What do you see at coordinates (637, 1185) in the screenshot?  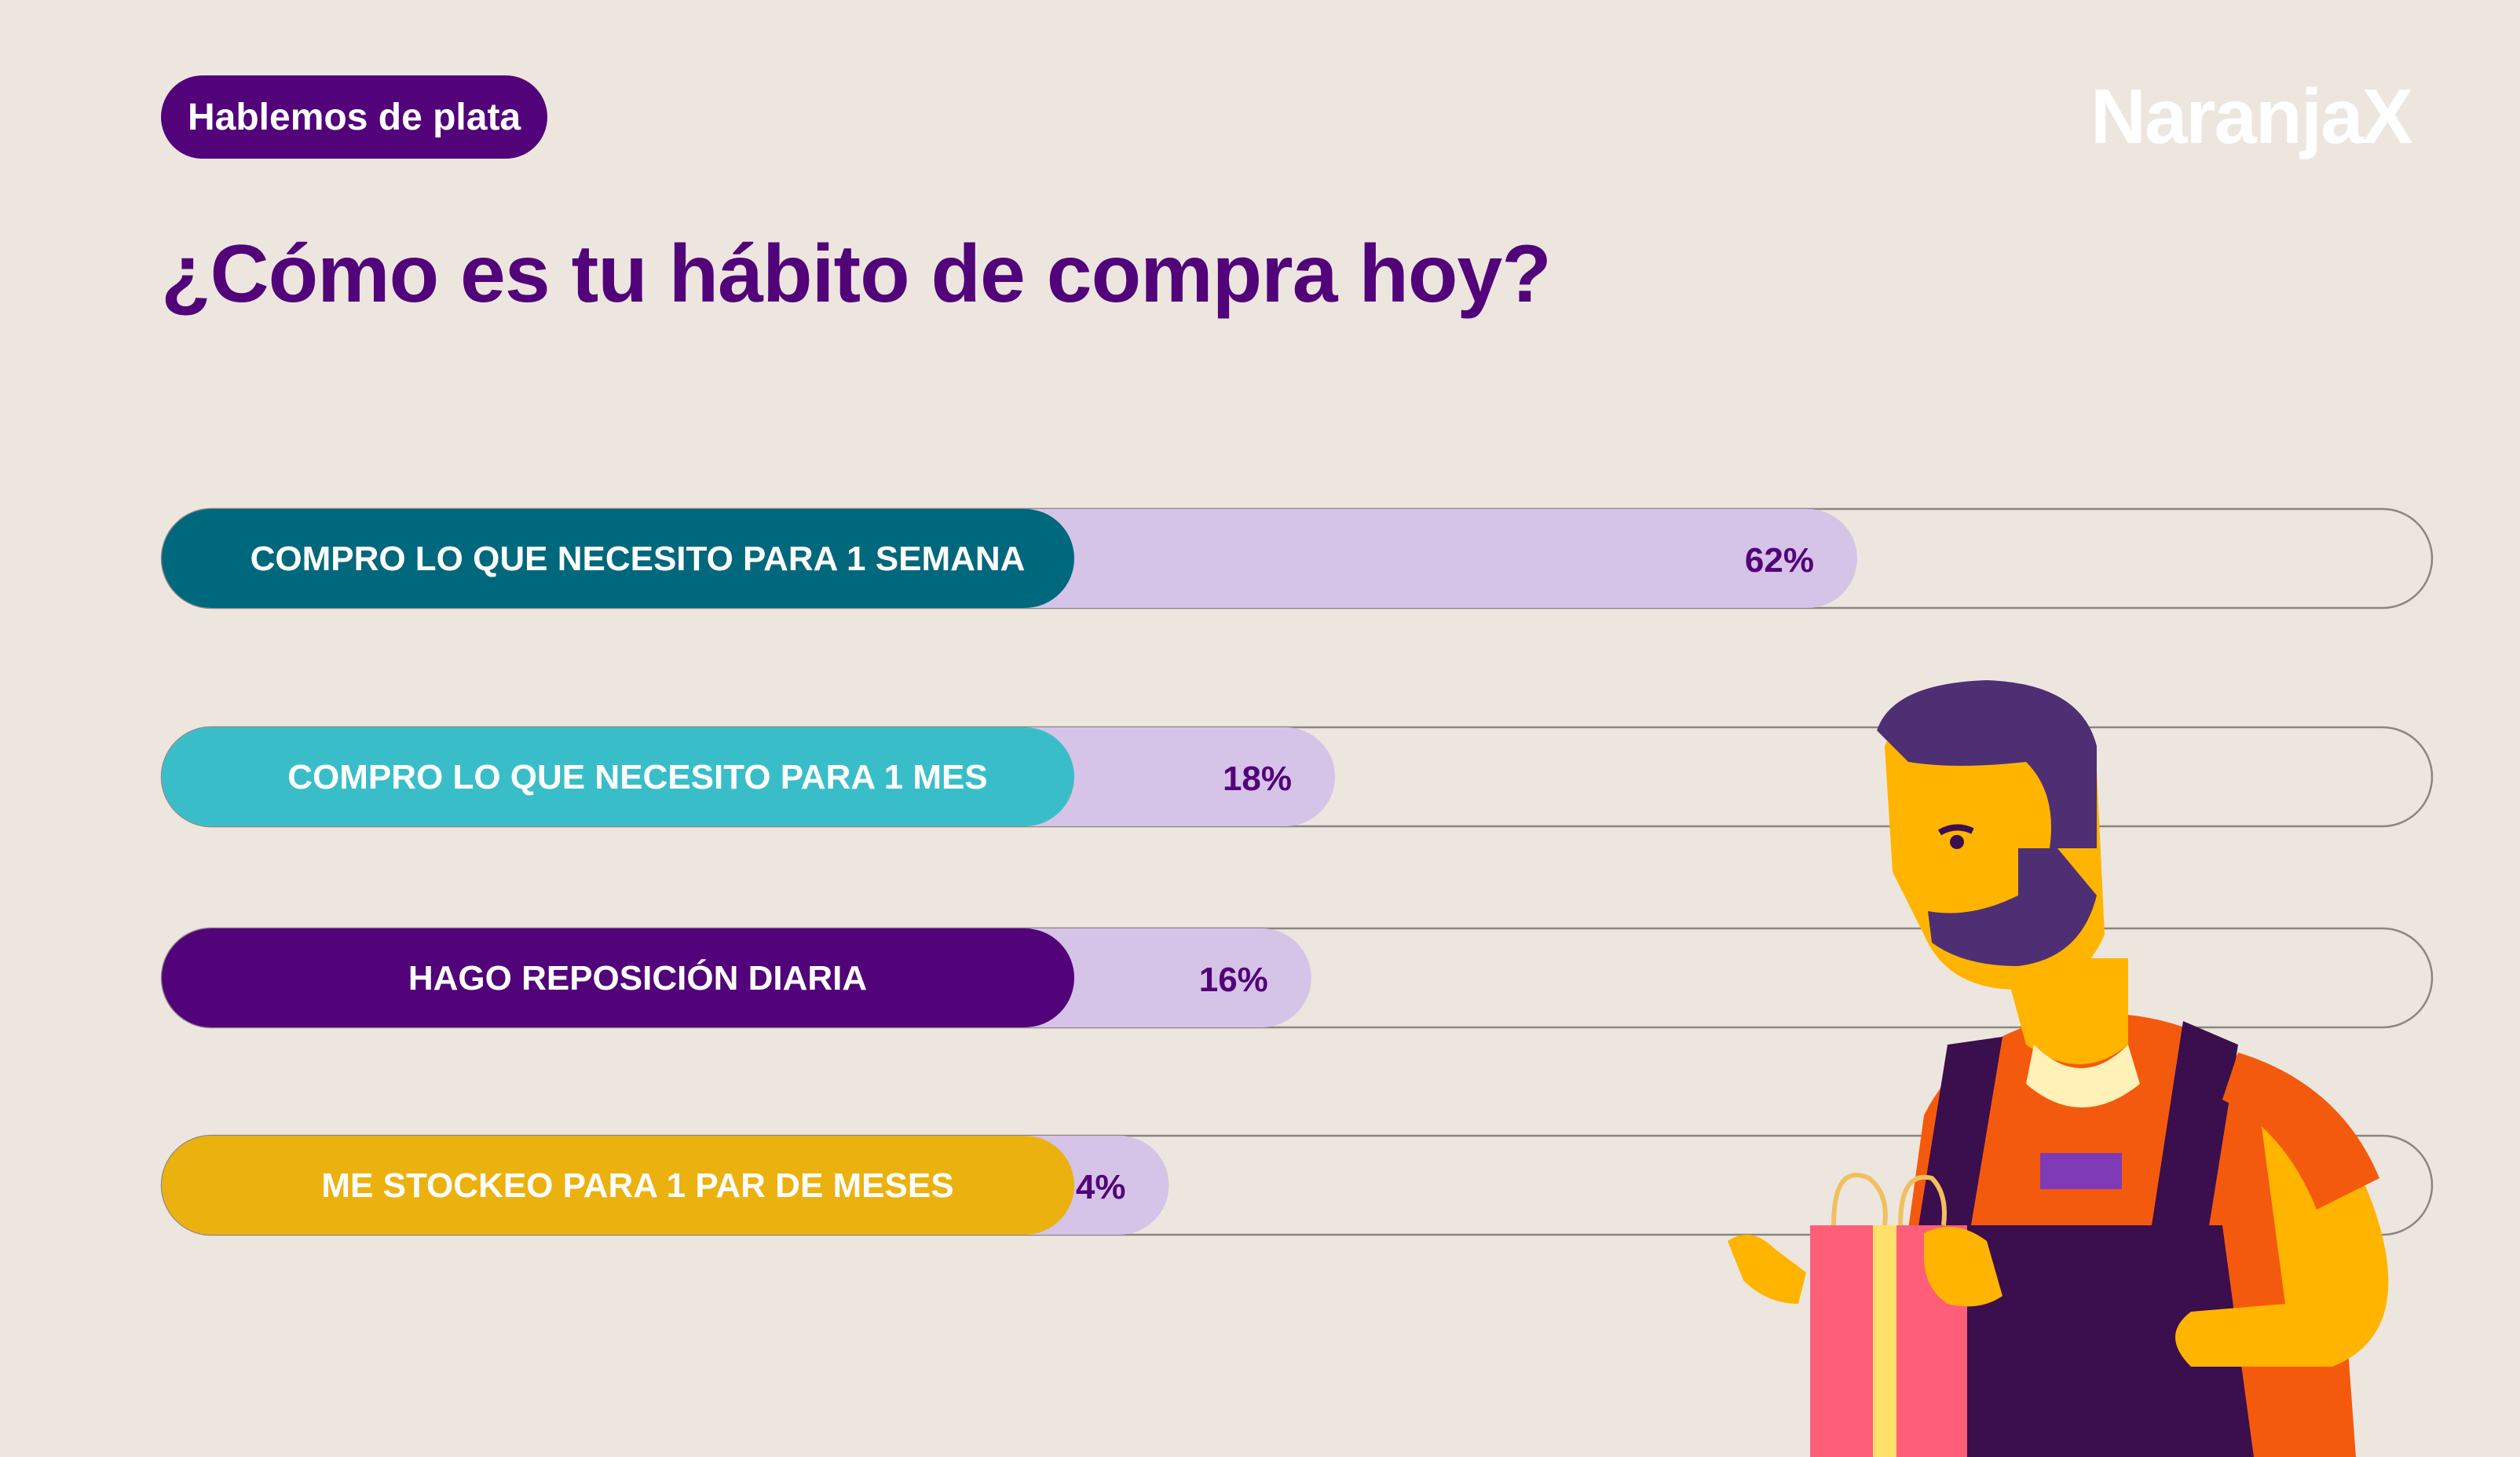 I see `category-label: ME STOCKEO PARA 1 PAR DE MESES` at bounding box center [637, 1185].